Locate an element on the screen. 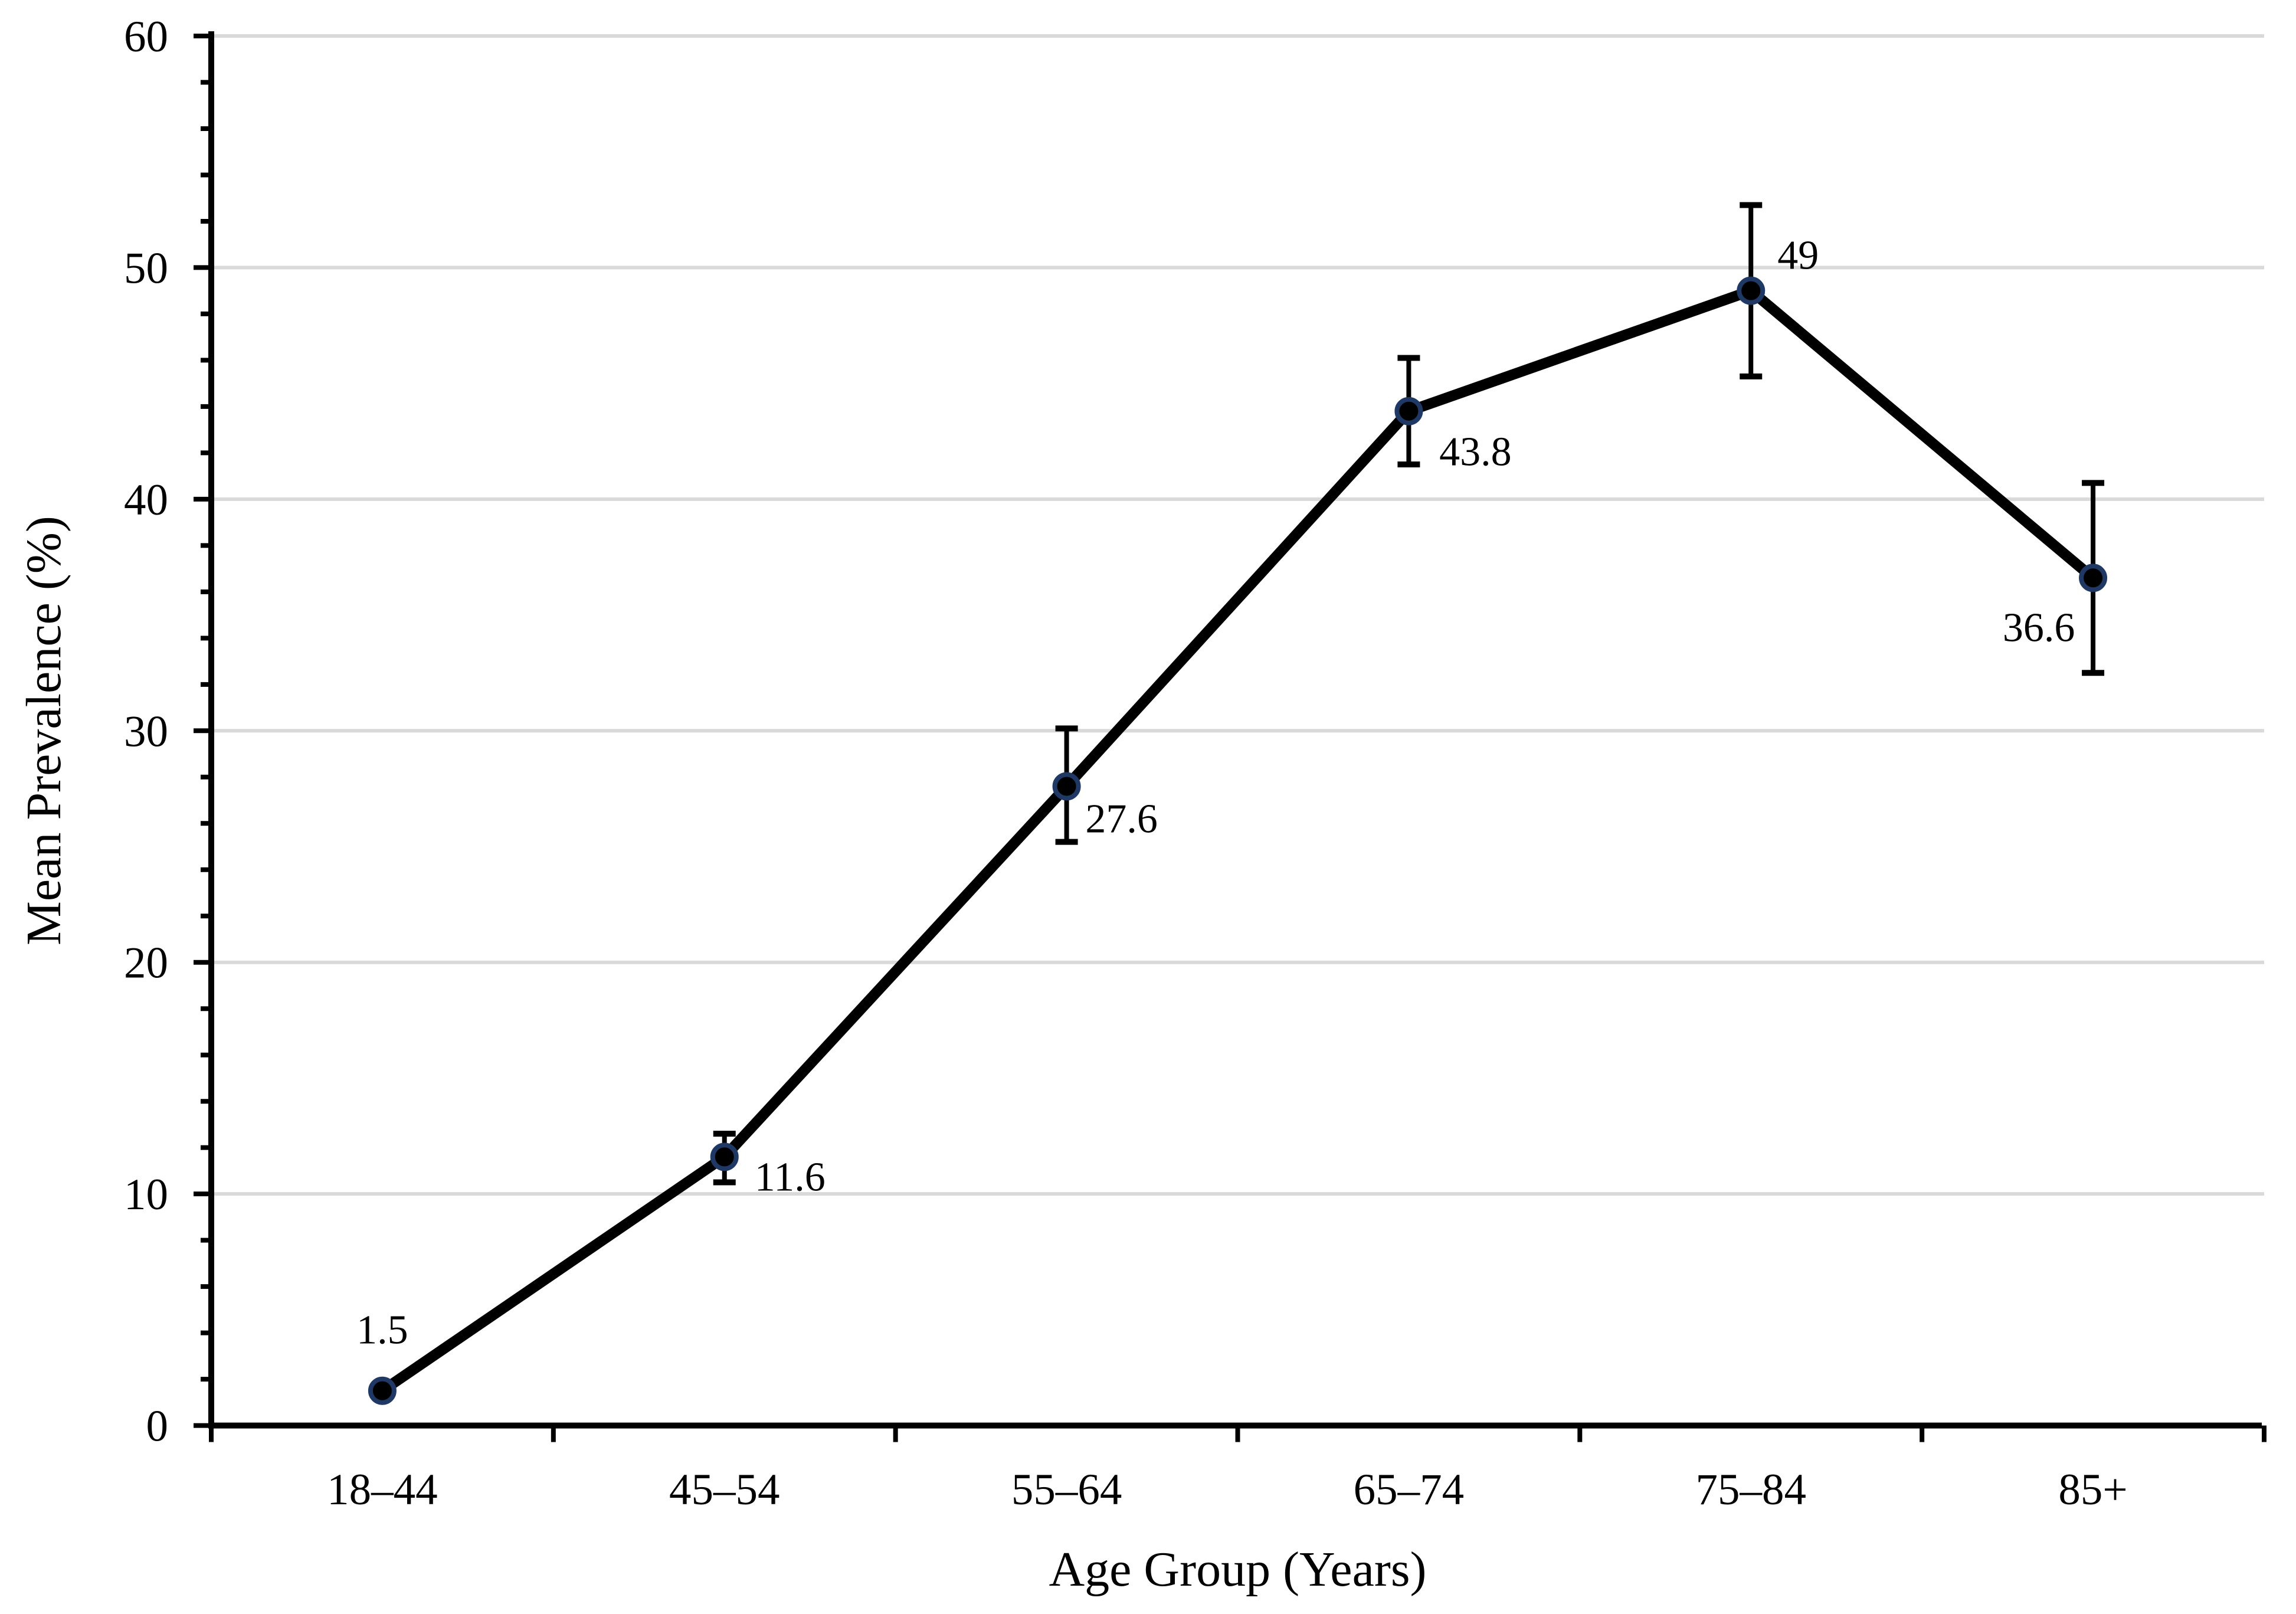  x-axis-title: Age Group (Years) is located at coordinates (1238, 1569).